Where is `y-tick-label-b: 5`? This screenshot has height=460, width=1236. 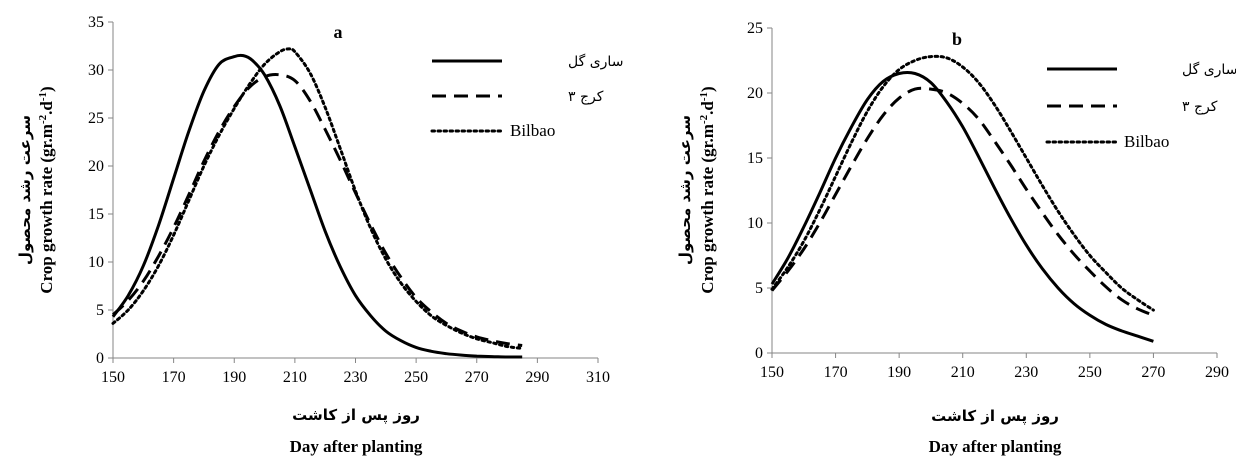 y-tick-label-b: 5 is located at coordinates (759, 288).